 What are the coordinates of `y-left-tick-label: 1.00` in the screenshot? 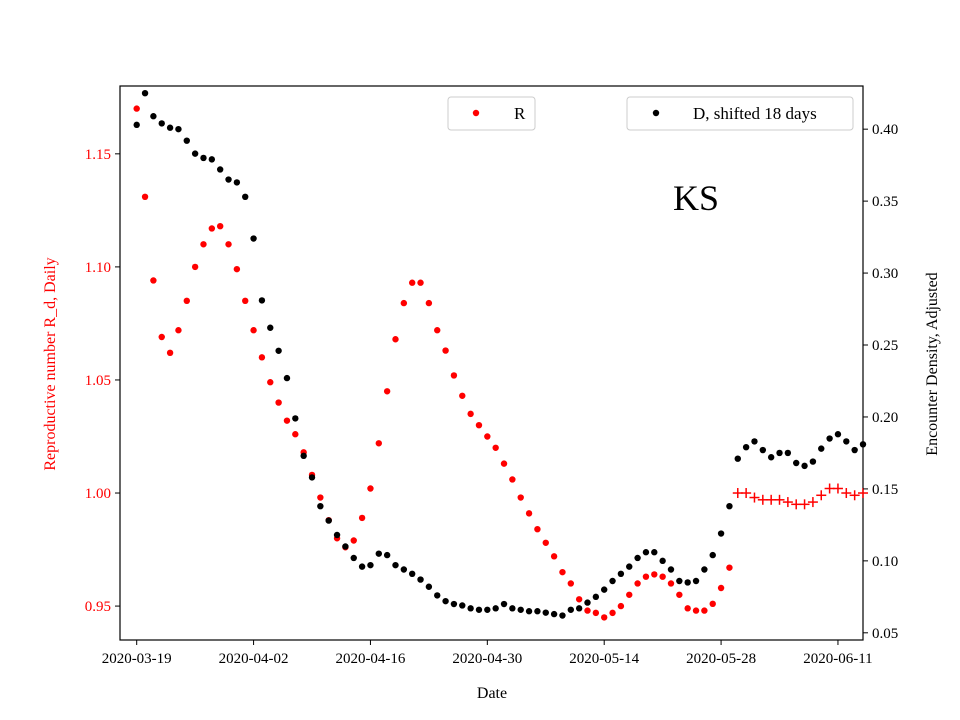 It's located at (98, 494).